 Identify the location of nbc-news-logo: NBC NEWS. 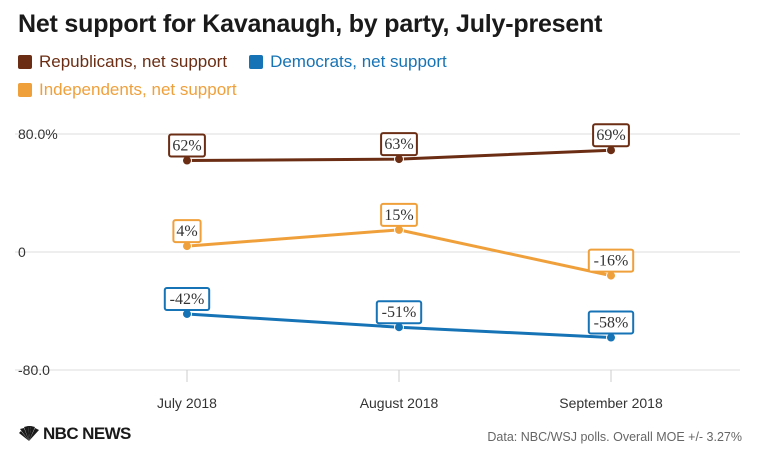
(74, 434).